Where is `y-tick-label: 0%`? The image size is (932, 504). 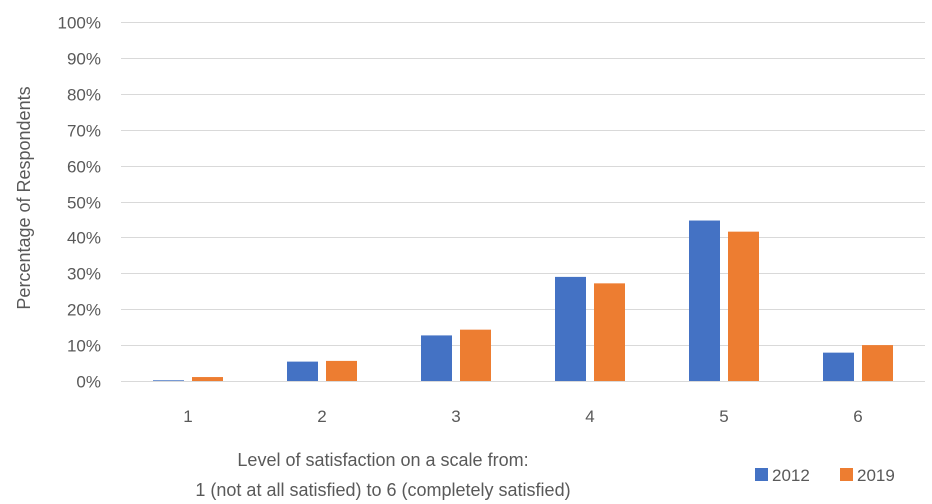 y-tick-label: 0% is located at coordinates (88, 382).